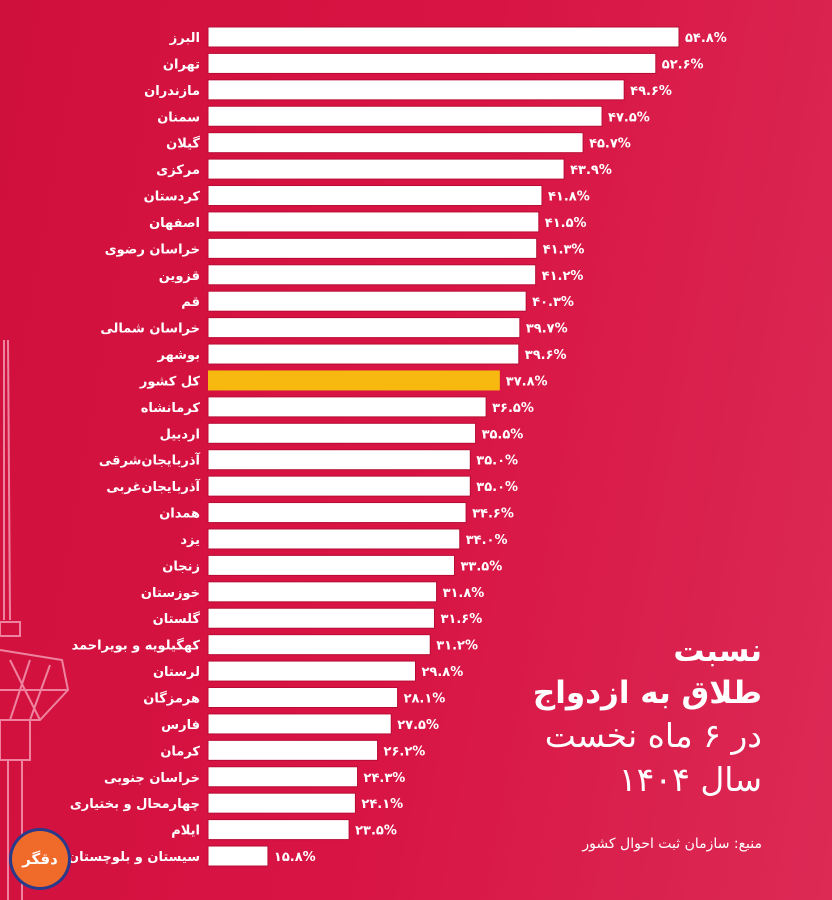  What do you see at coordinates (651, 91) in the screenshot?
I see `value-label: ۴۹.۶%` at bounding box center [651, 91].